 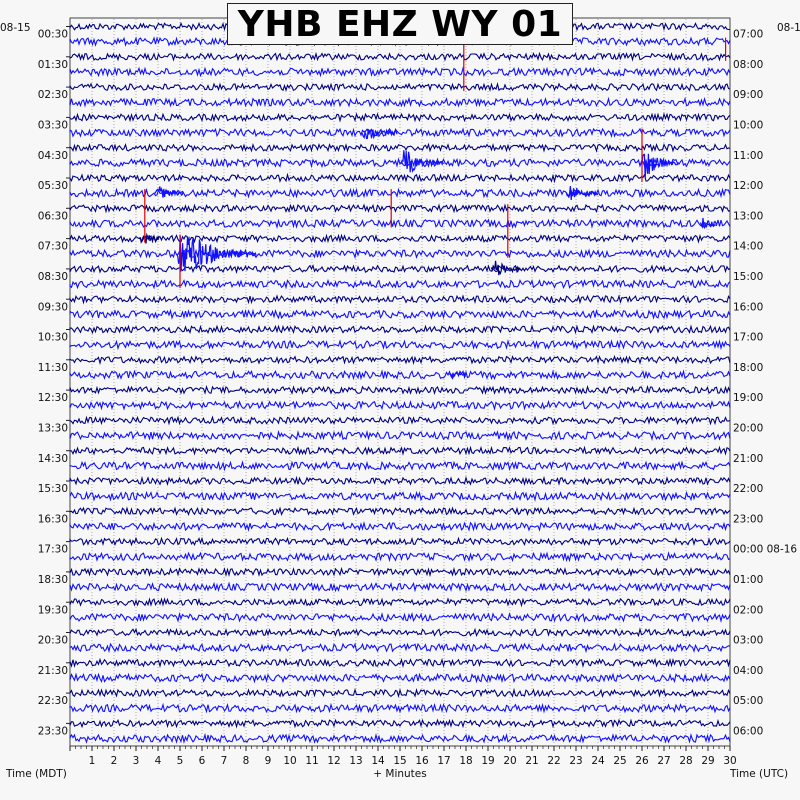 I want to click on right-time-label: 22:00, so click(x=748, y=489).